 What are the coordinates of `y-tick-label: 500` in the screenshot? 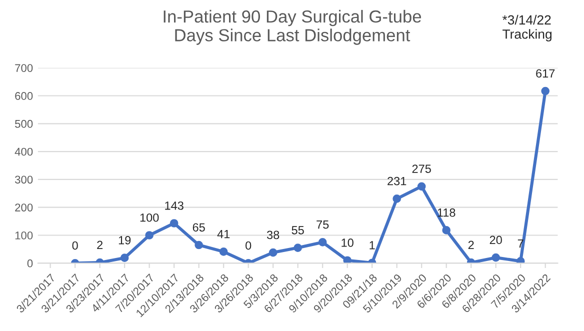 It's located at (24, 124).